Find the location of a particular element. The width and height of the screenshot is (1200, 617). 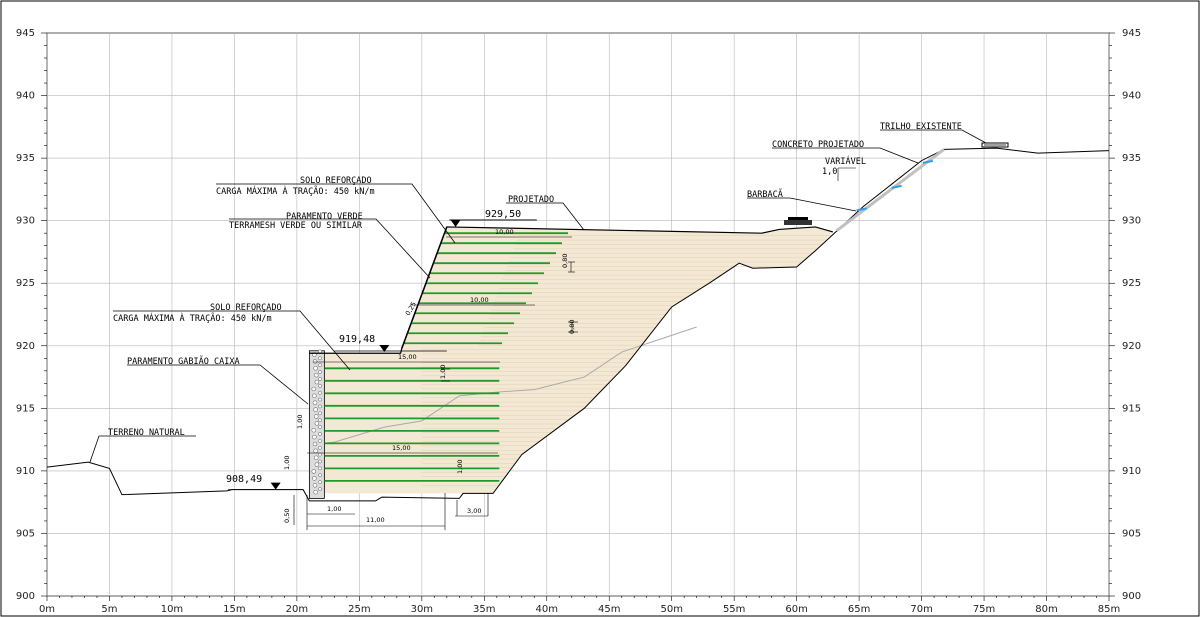

elevation-base: 908,49 is located at coordinates (244, 479).